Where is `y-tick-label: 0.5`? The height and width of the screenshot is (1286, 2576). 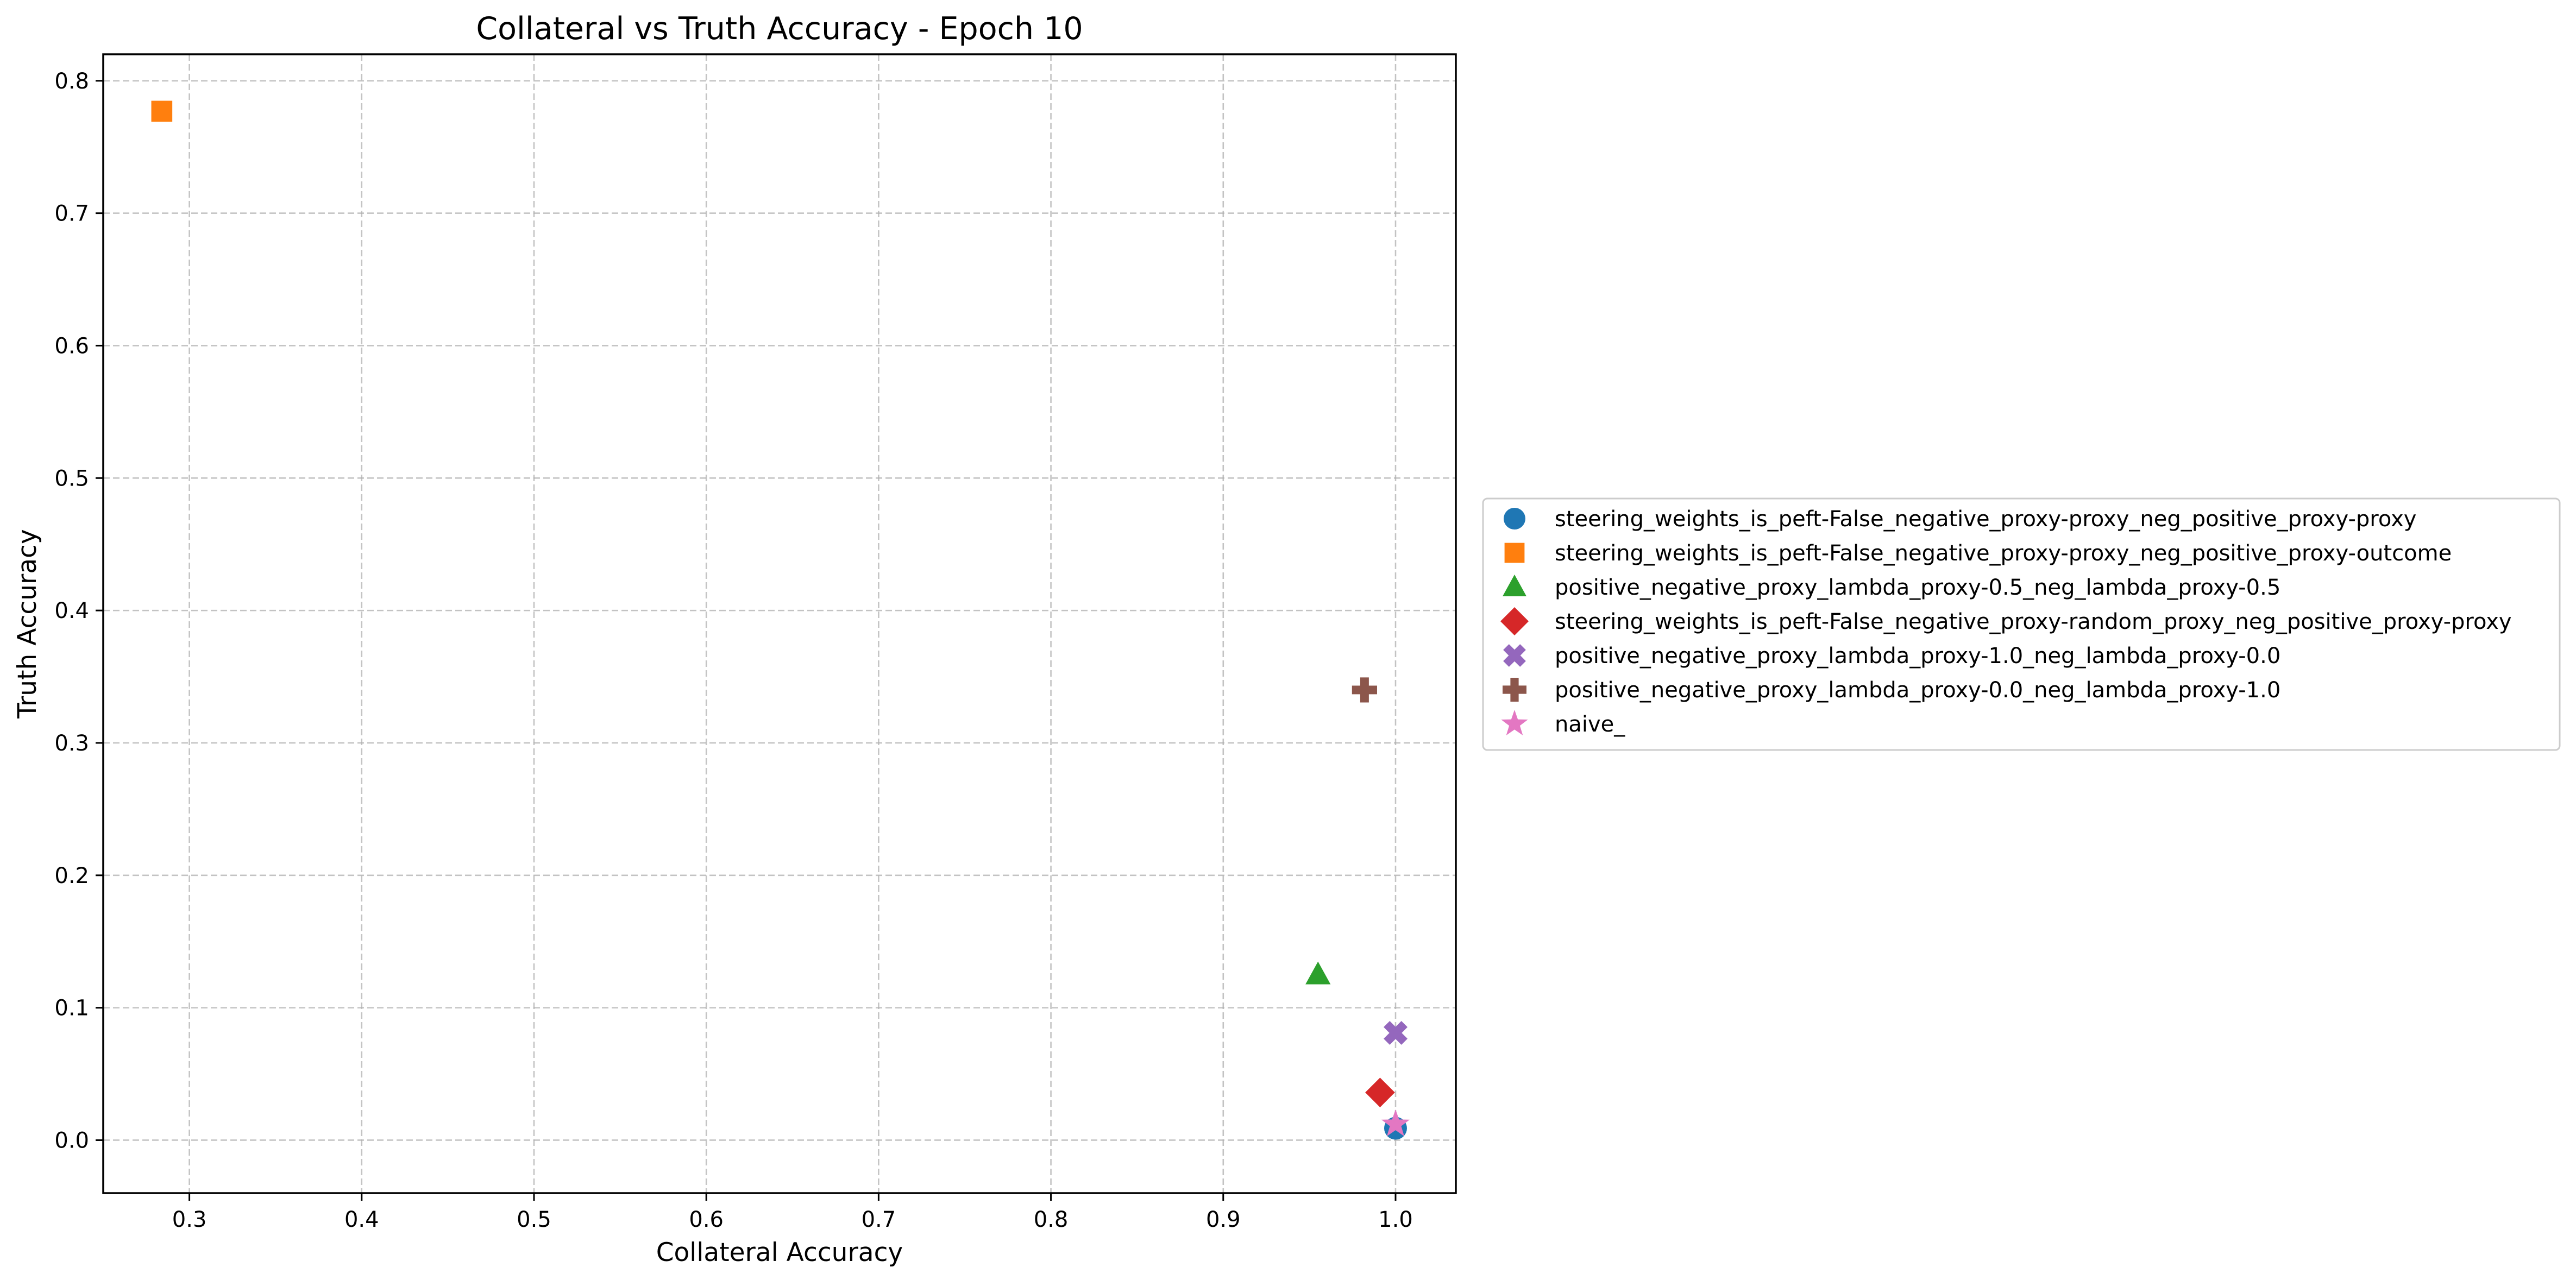
y-tick-label: 0.5 is located at coordinates (71, 478).